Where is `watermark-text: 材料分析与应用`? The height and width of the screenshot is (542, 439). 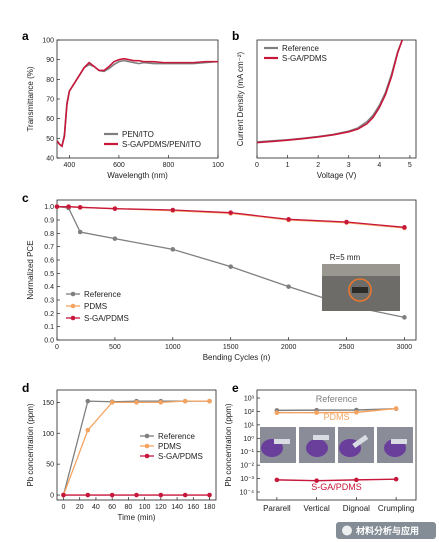
watermark-text: 材料分析与应用 is located at coordinates (387, 530).